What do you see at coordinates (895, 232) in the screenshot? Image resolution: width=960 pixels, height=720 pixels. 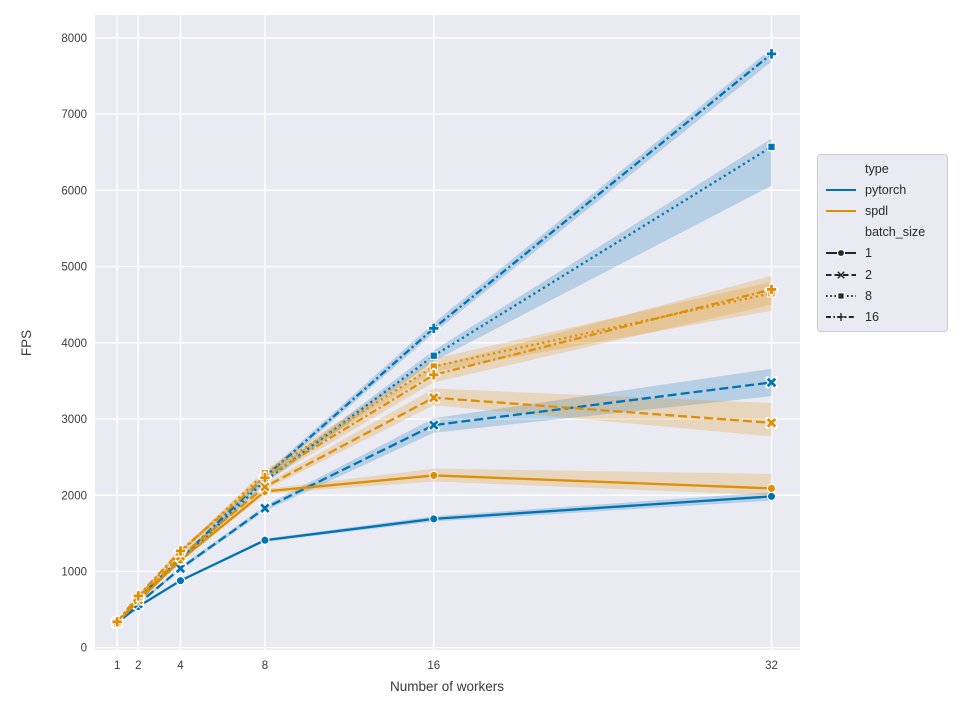 I see `legend-title-batch-size: batch_size` at bounding box center [895, 232].